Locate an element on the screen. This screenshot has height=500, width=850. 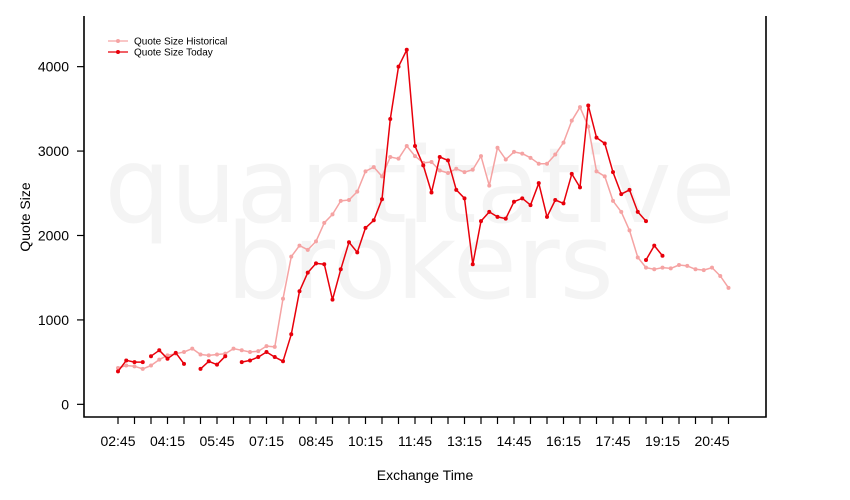
legend-marker-historical is located at coordinates (118, 41).